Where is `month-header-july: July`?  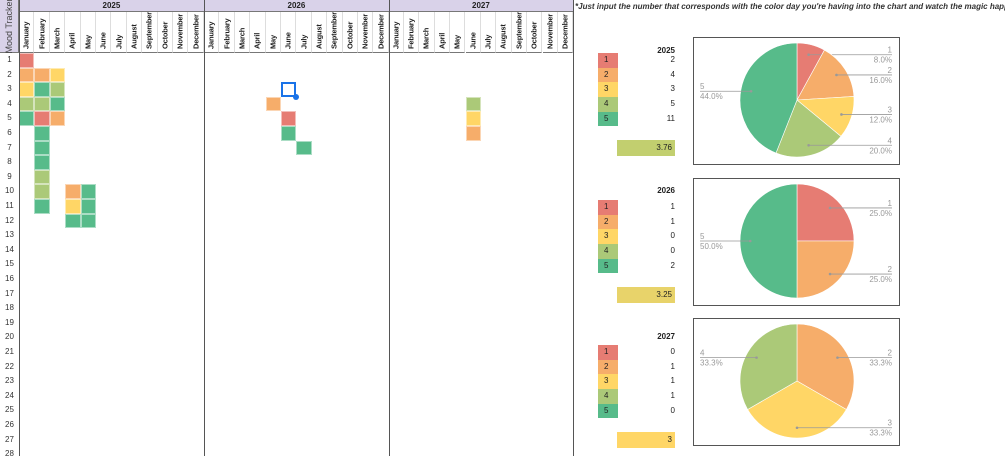 month-header-july: July is located at coordinates (488, 32).